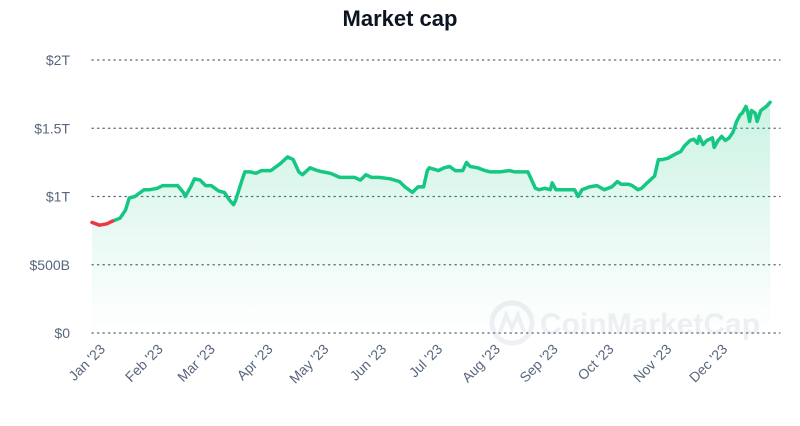 The height and width of the screenshot is (426, 800). Describe the element at coordinates (652, 363) in the screenshot. I see `x-tick-label: Nov '23` at that location.